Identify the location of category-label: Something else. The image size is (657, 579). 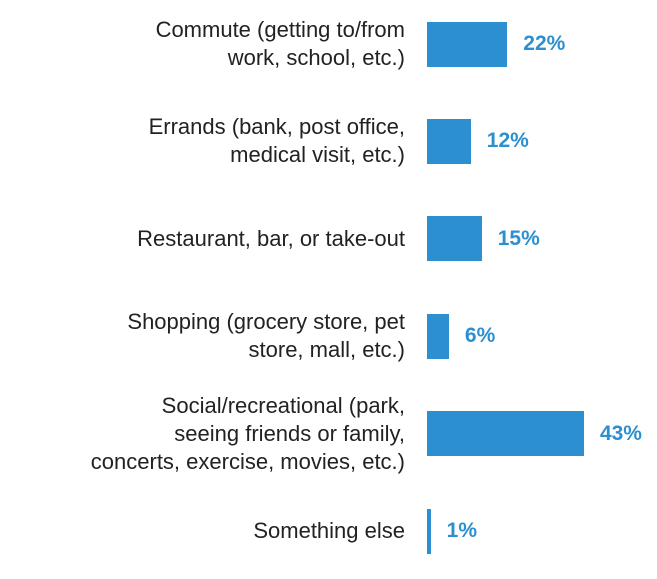
(329, 530).